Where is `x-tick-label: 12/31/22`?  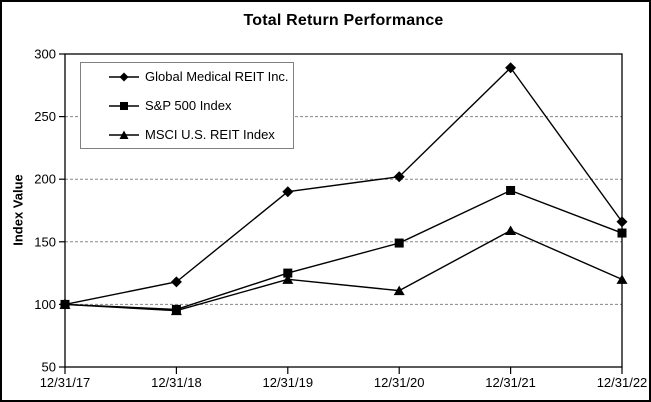 x-tick-label: 12/31/22 is located at coordinates (622, 382).